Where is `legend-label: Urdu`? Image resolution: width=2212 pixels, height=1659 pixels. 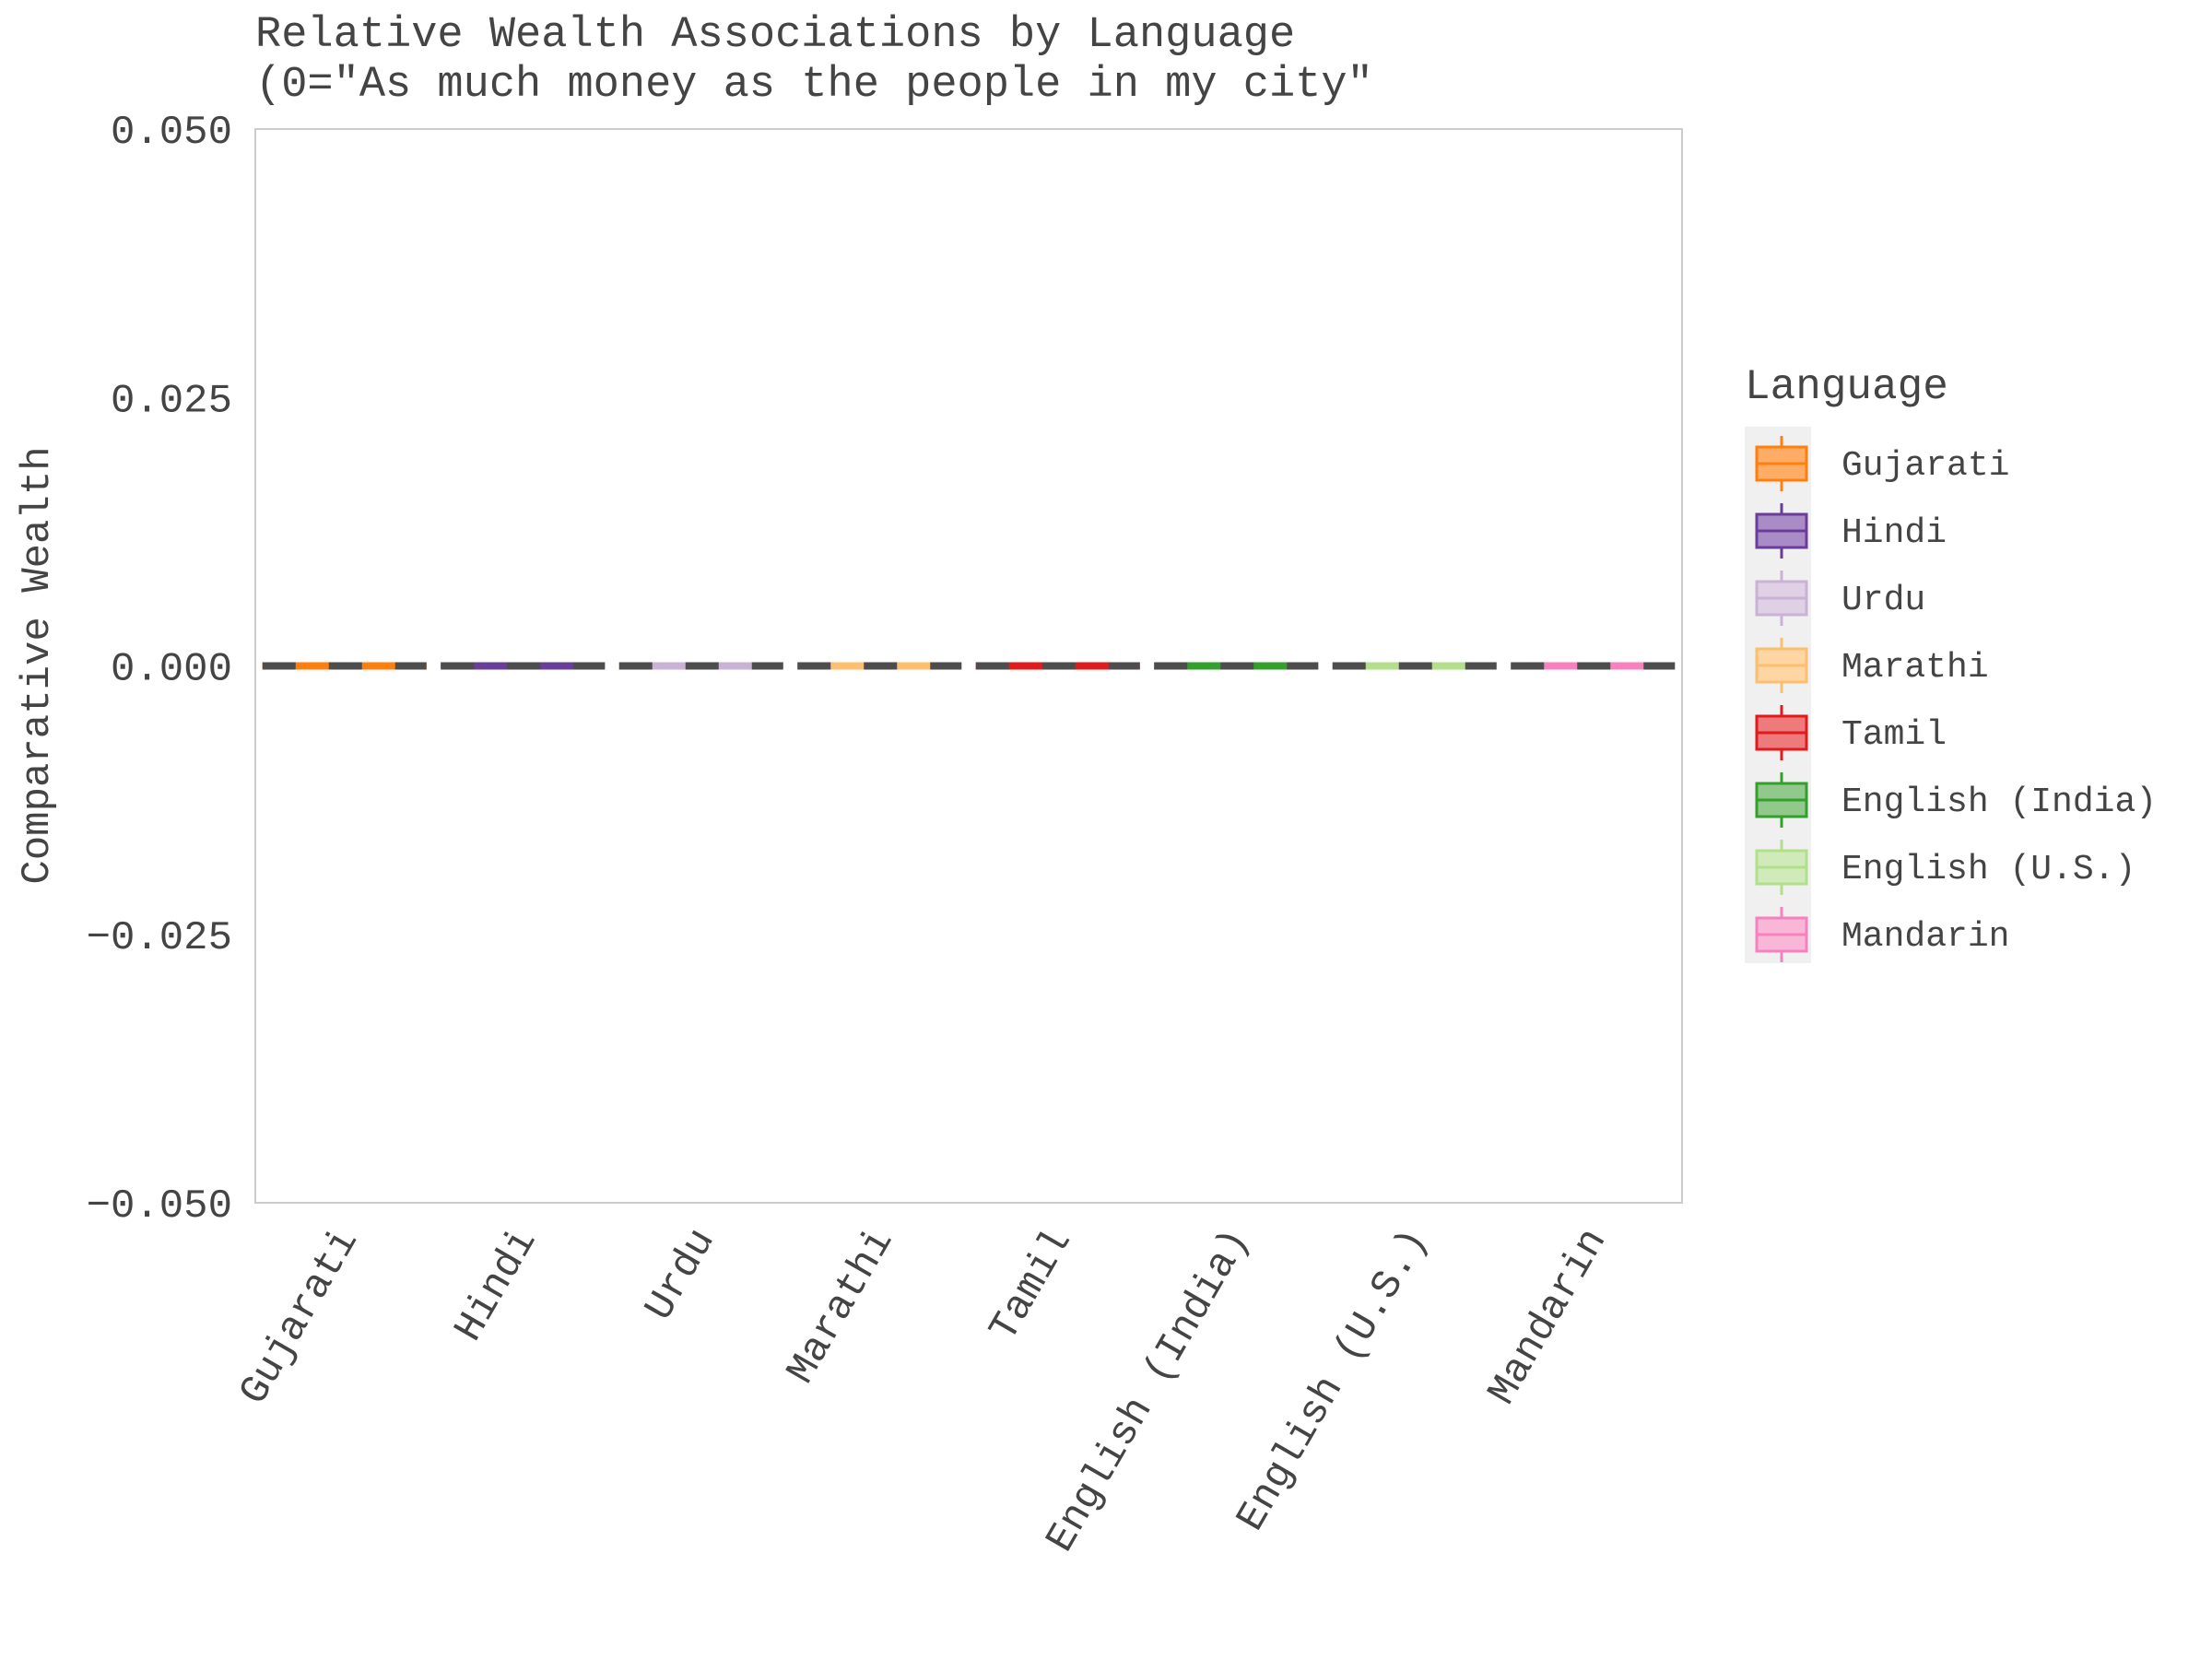
legend-label: Urdu is located at coordinates (1883, 600).